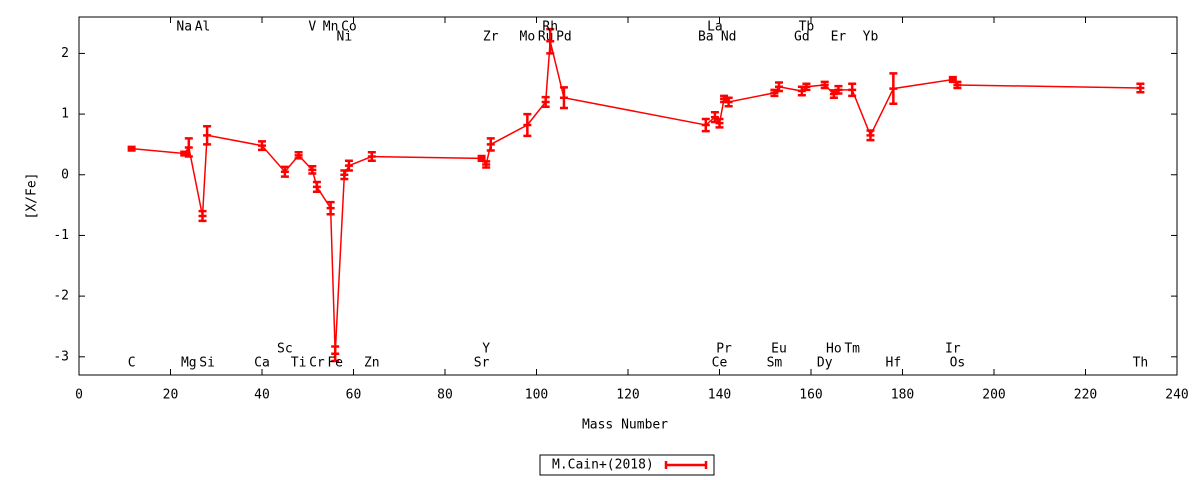  What do you see at coordinates (331, 27) in the screenshot?
I see `element-label: Mn` at bounding box center [331, 27].